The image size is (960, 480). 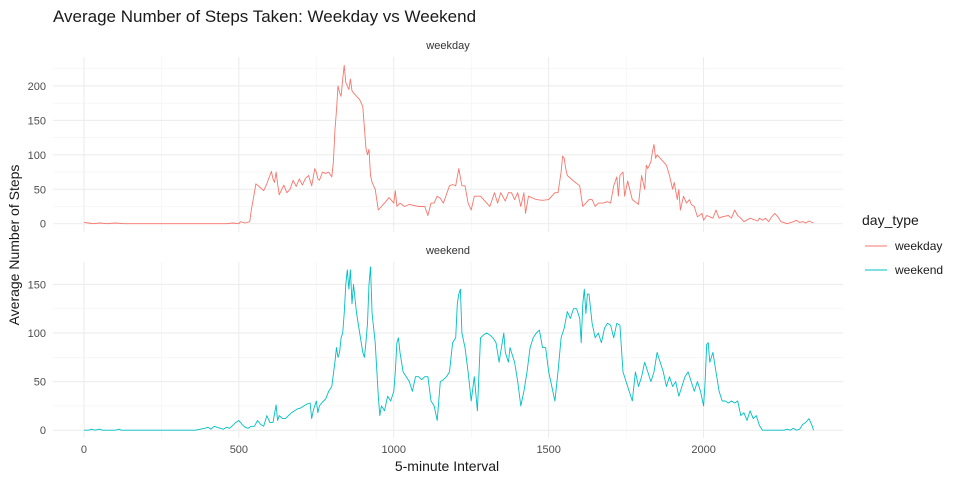 What do you see at coordinates (14, 245) in the screenshot?
I see `y-axis-title: Average Number of Steps` at bounding box center [14, 245].